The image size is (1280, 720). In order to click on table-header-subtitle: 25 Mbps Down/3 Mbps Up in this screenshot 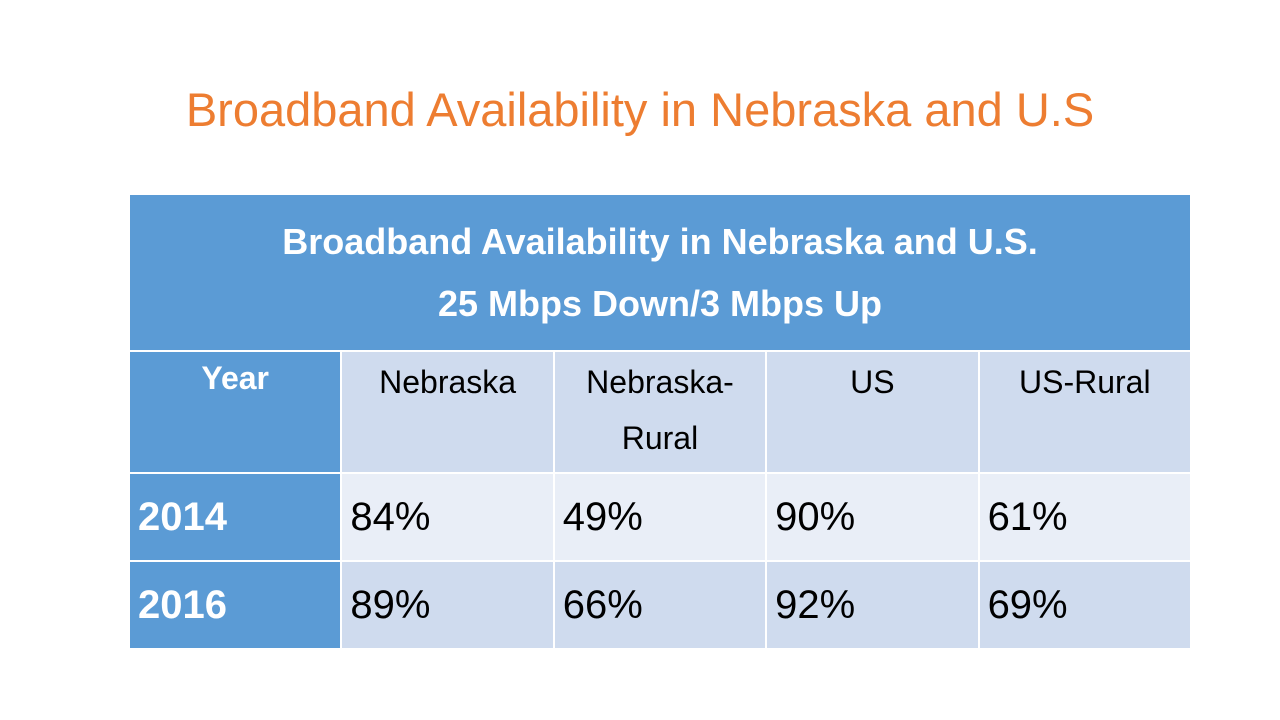, I will do `click(660, 303)`.